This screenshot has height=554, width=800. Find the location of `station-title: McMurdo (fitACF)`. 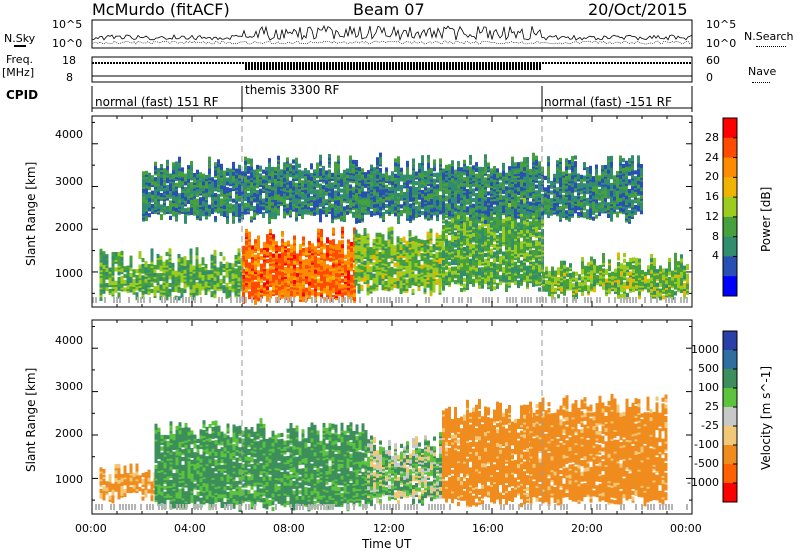

station-title: McMurdo (fitACF) is located at coordinates (161, 9).